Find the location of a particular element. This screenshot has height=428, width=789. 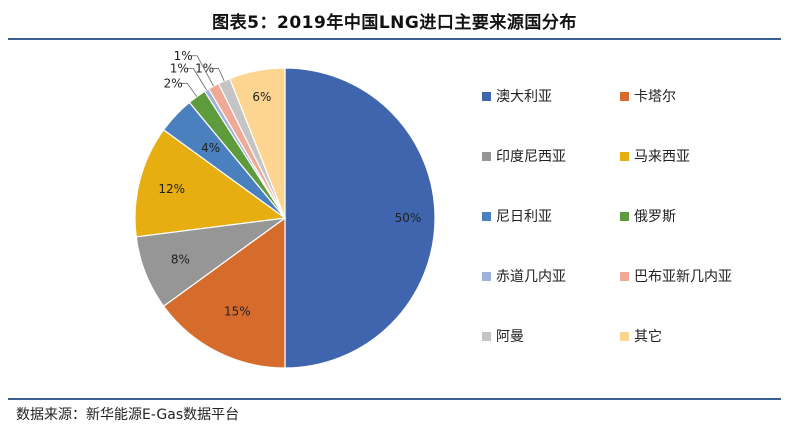

source-note: 数据来源：新华能源E-Gas数据平台 is located at coordinates (128, 415).